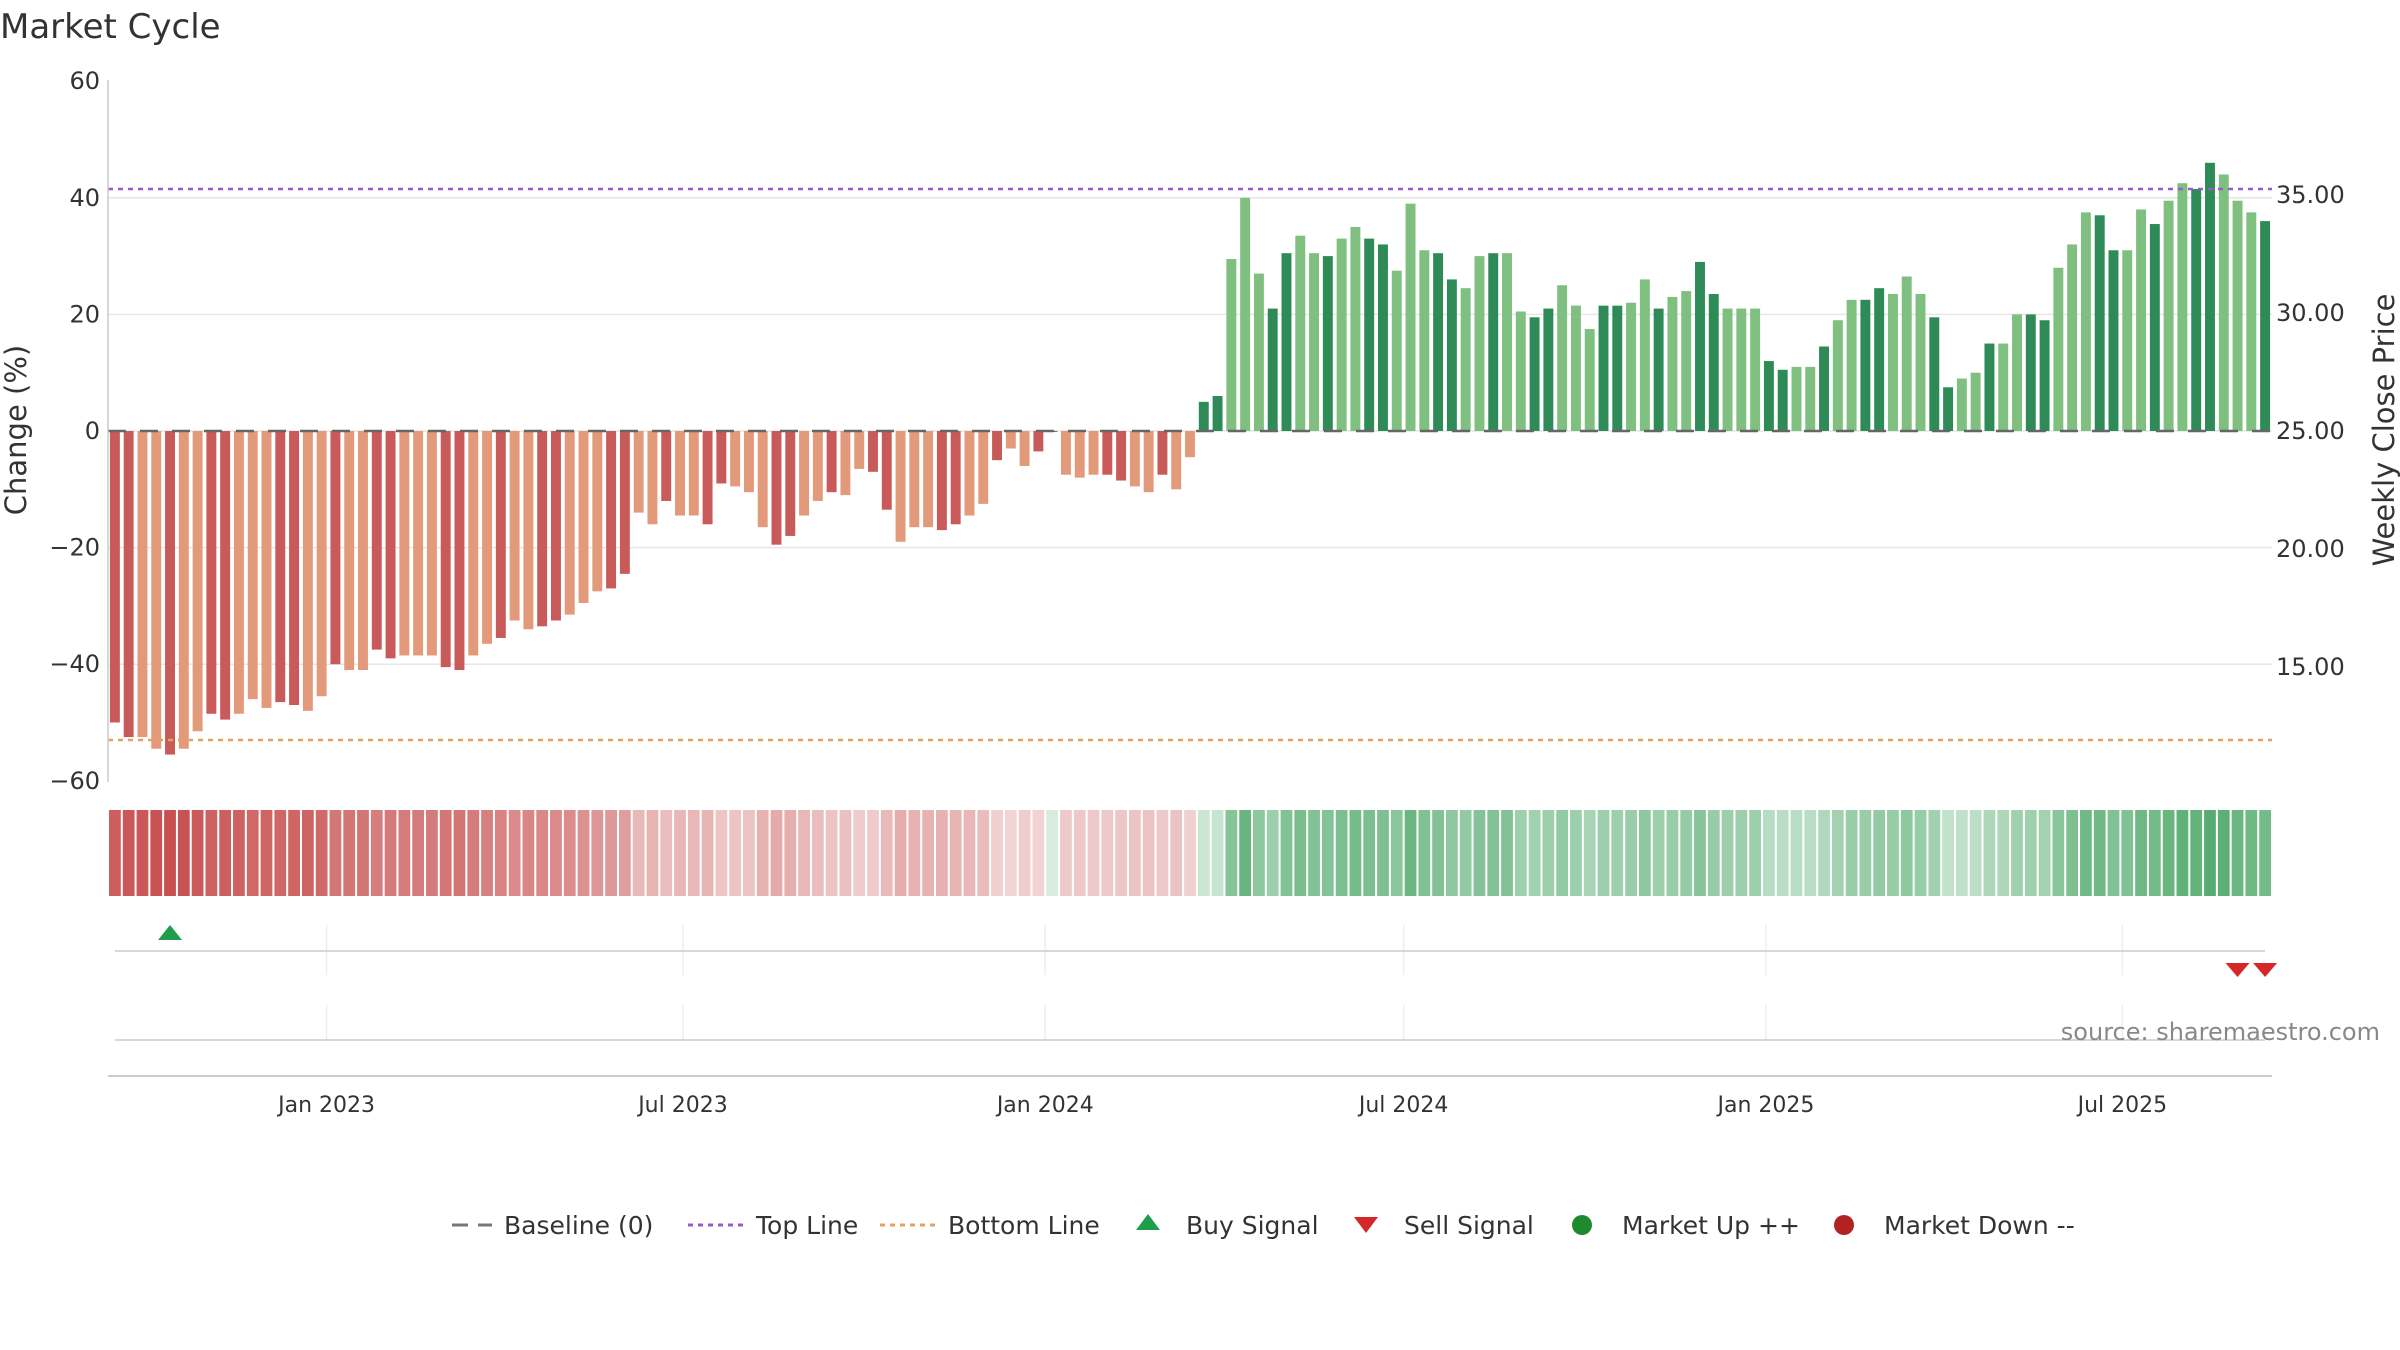 Image resolution: width=2400 pixels, height=1350 pixels. I want to click on x-tick-label: Jan 2023, so click(325, 1105).